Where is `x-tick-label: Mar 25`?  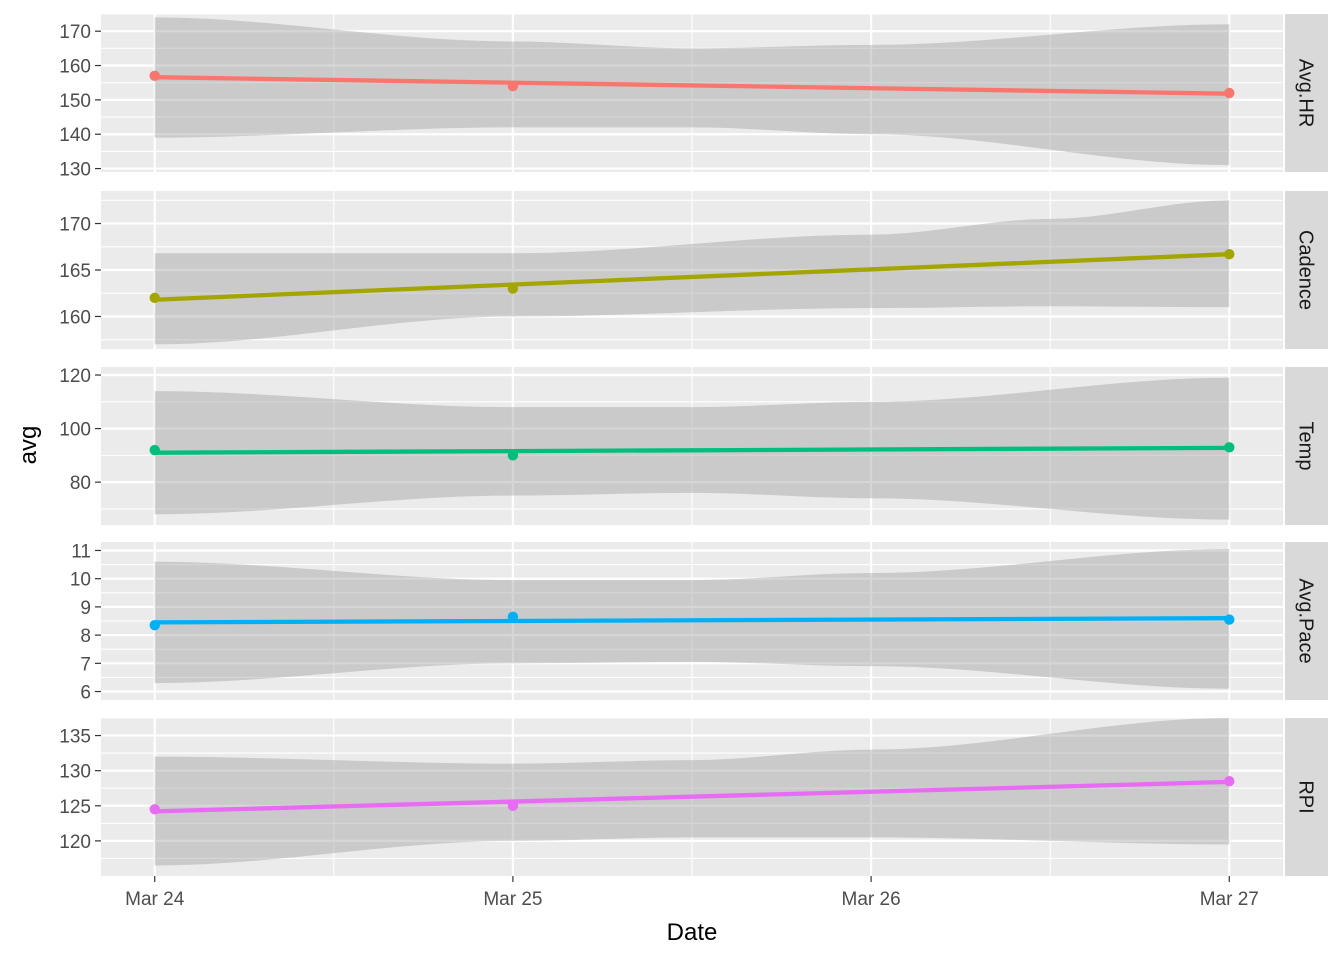 x-tick-label: Mar 25 is located at coordinates (512, 899).